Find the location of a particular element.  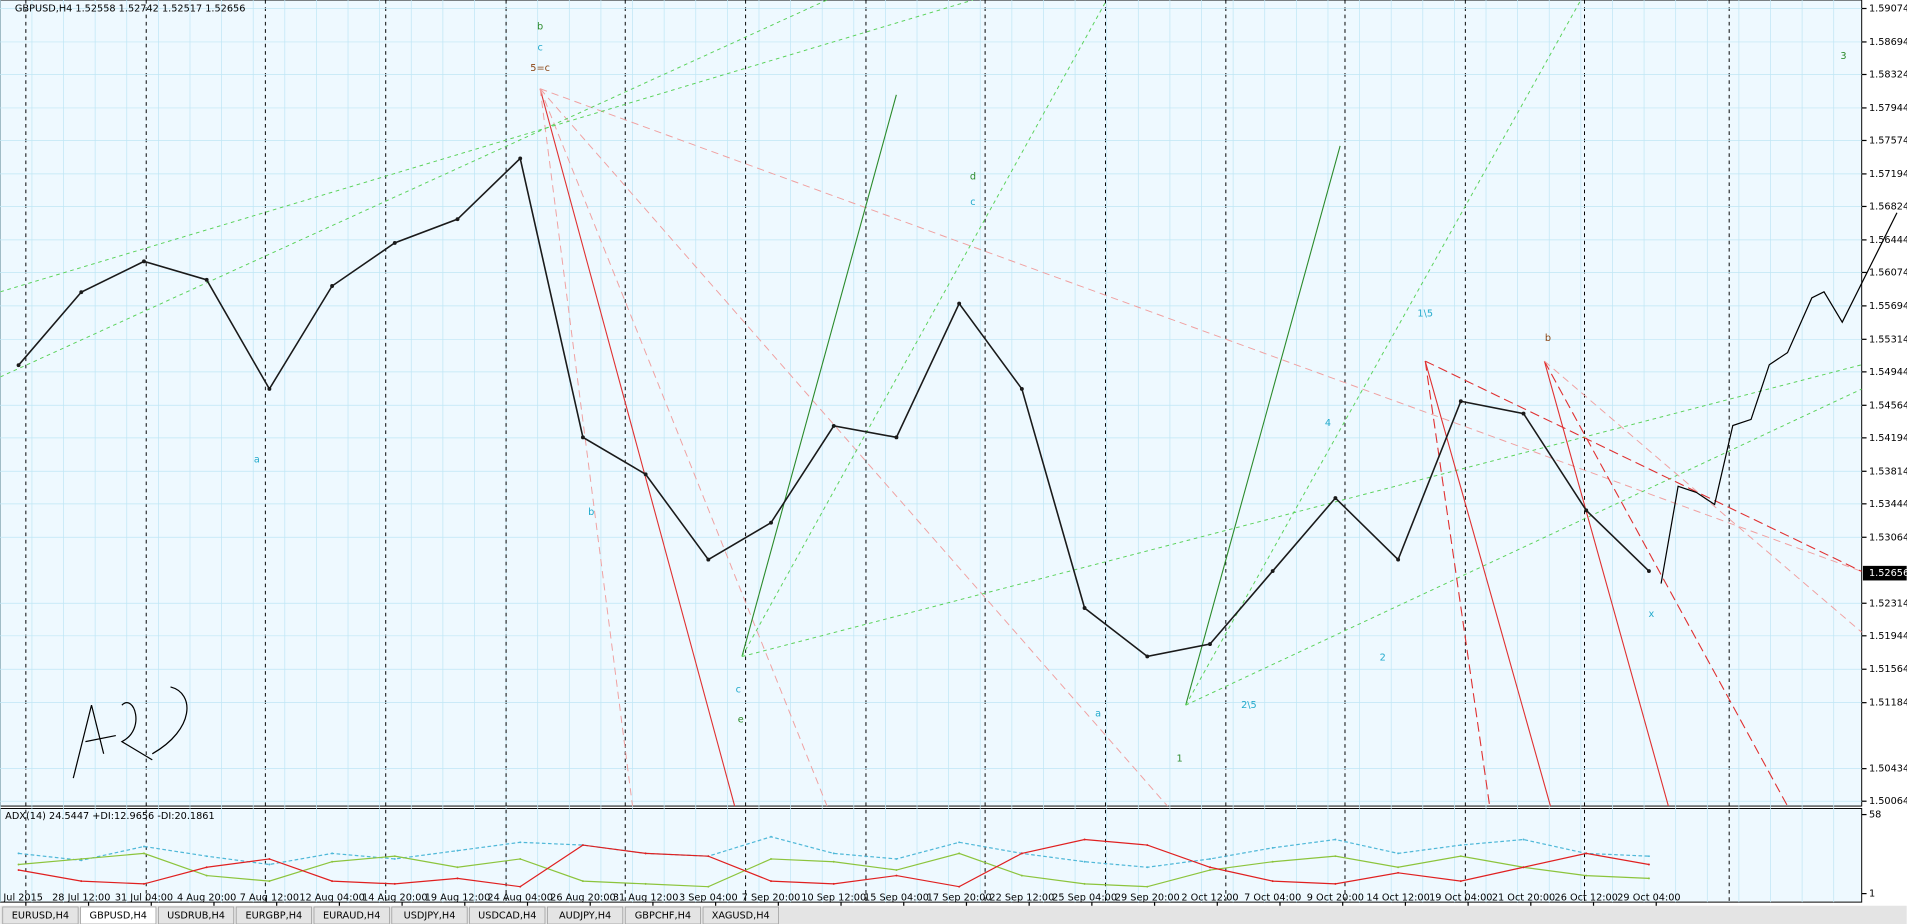

tab-label: XAGUSD,H4 is located at coordinates (741, 915).